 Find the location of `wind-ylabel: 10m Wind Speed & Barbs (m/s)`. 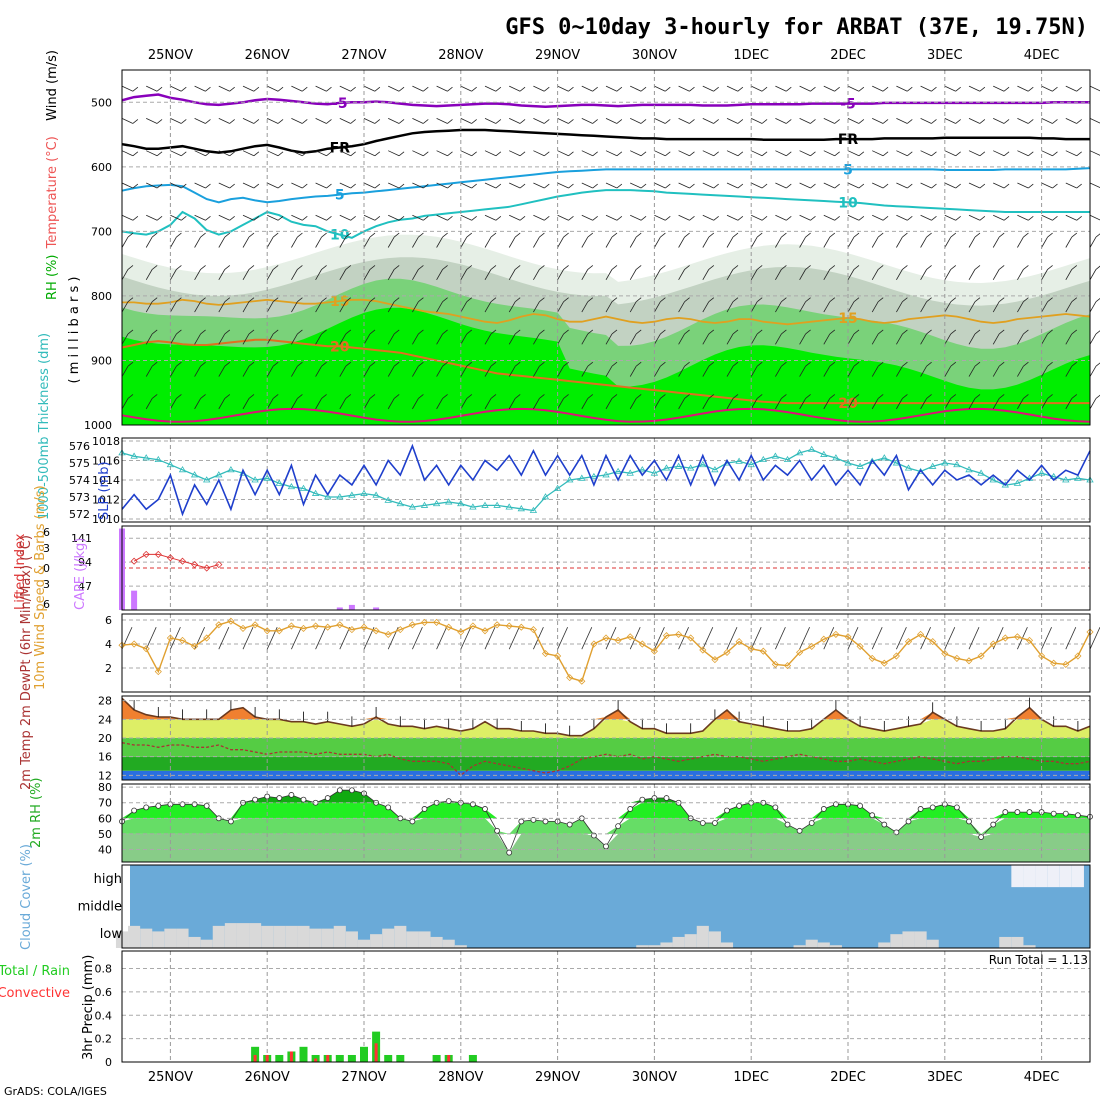

wind-ylabel: 10m Wind Speed & Barbs (m/s) is located at coordinates (40, 587).